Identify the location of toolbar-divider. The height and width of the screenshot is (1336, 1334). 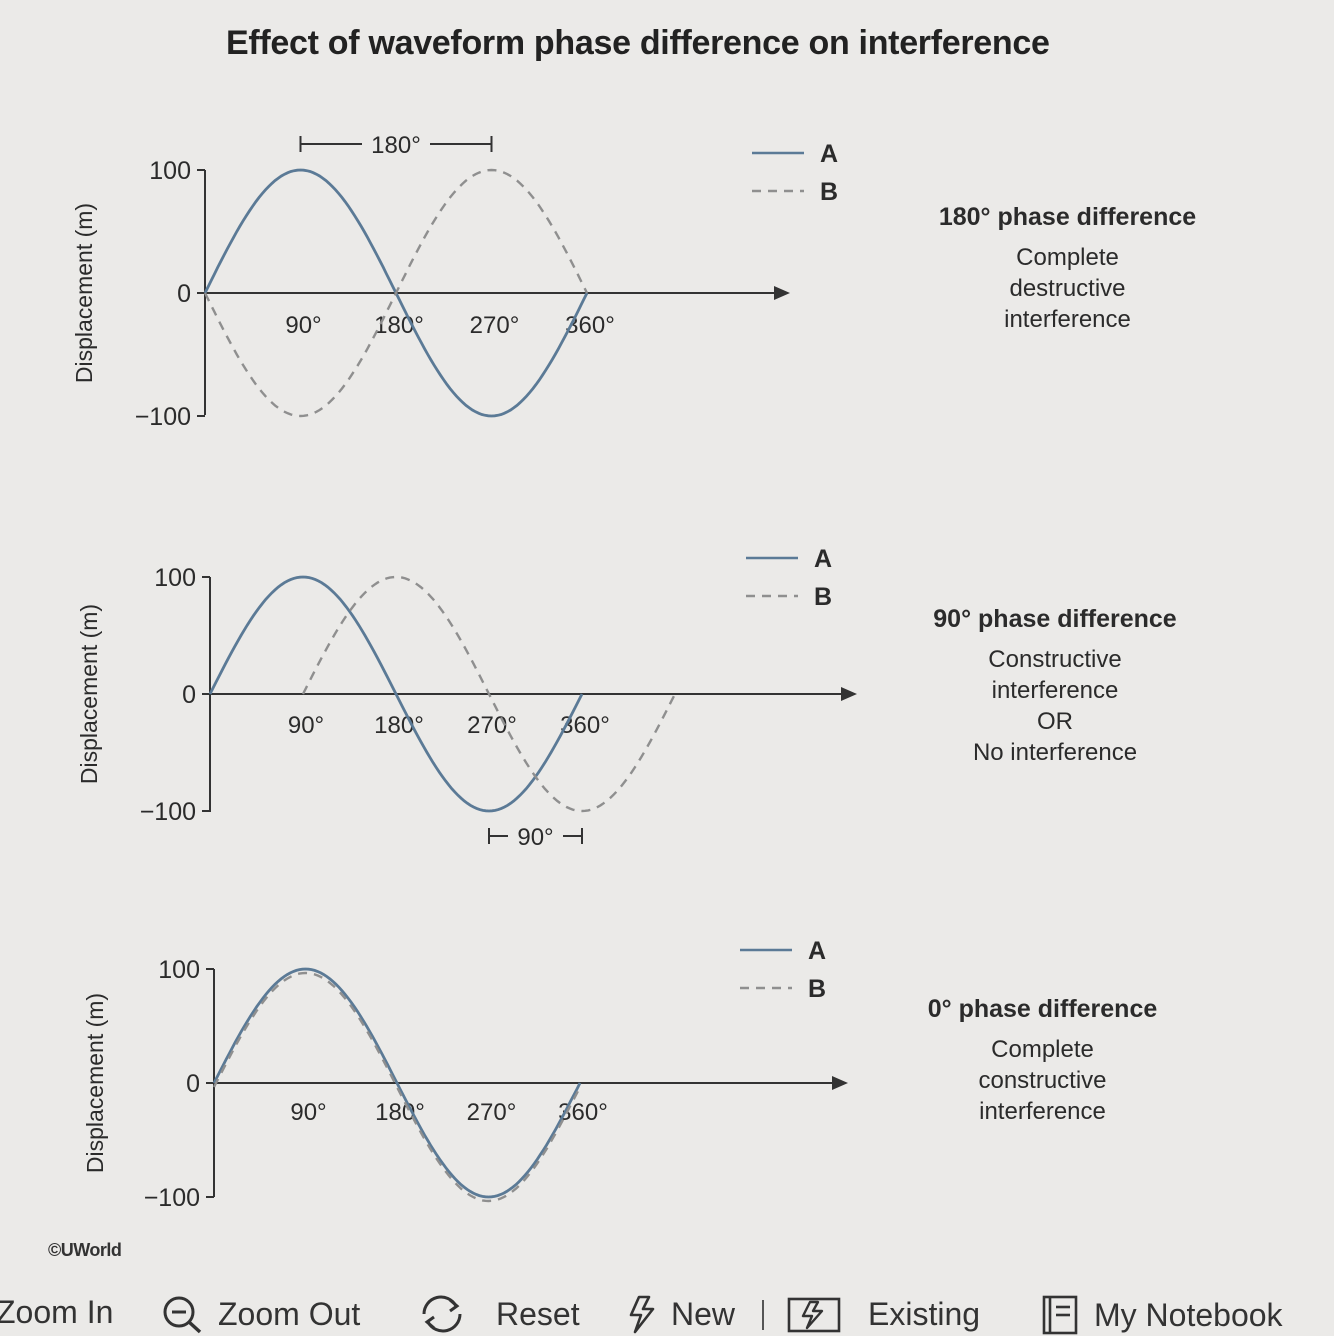
(763, 1315).